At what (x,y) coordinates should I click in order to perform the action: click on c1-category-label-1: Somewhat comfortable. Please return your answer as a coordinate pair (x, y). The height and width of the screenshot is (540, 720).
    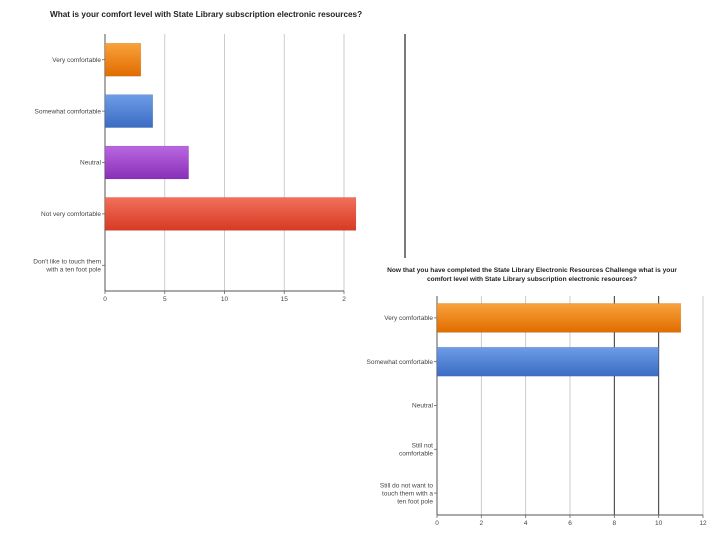
    Looking at the image, I should click on (68, 111).